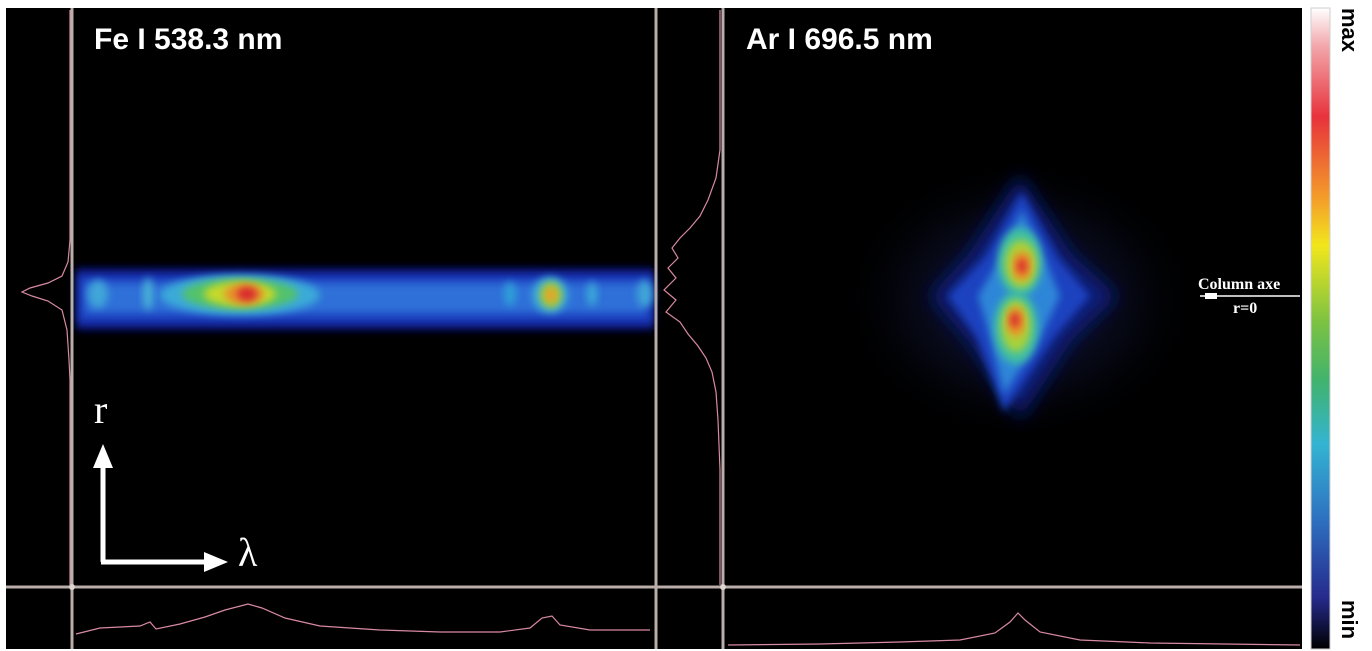 The width and height of the screenshot is (1372, 651). I want to click on fe-emission-band, so click(365, 300).